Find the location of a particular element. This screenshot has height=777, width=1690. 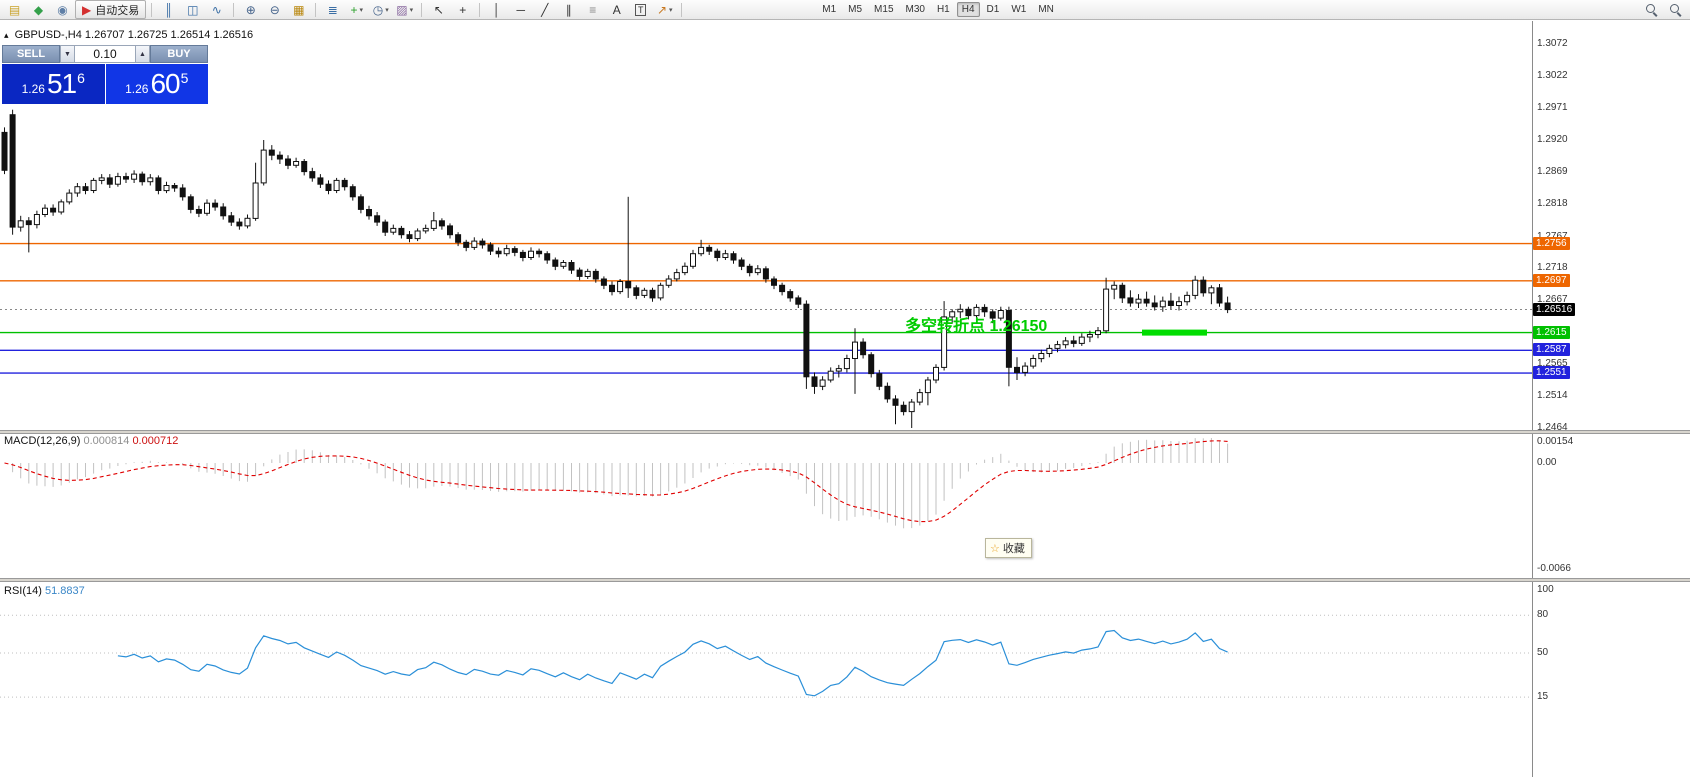

fibonacci-icon-glyph: ≡ is located at coordinates (593, 9).